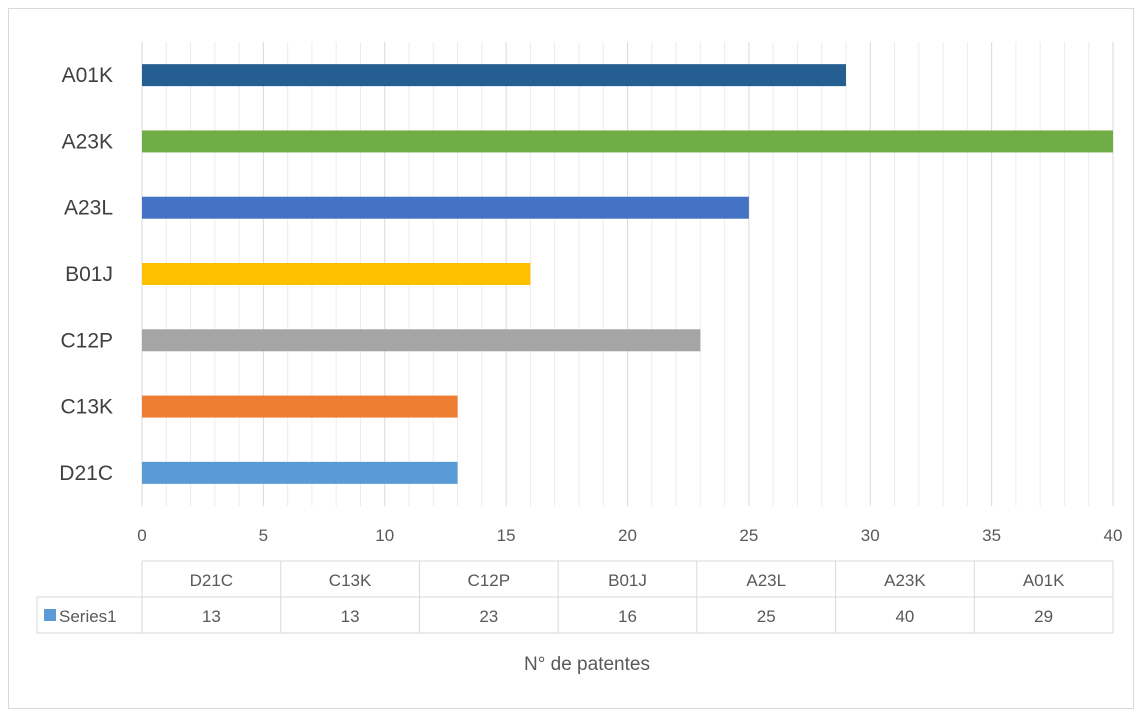  Describe the element at coordinates (627, 616) in the screenshot. I see `table-value-b01j: 16` at that location.